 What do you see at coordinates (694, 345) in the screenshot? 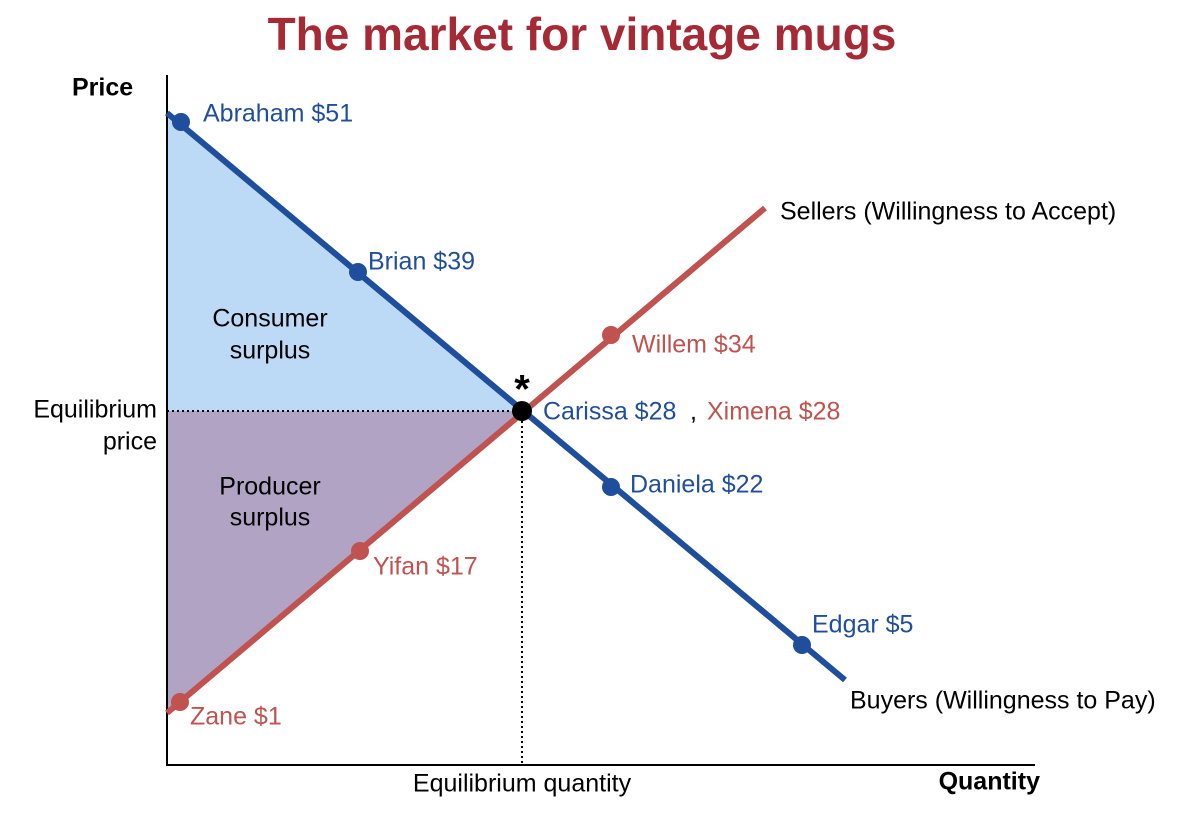
I see `seller-label: Willem $34` at bounding box center [694, 345].